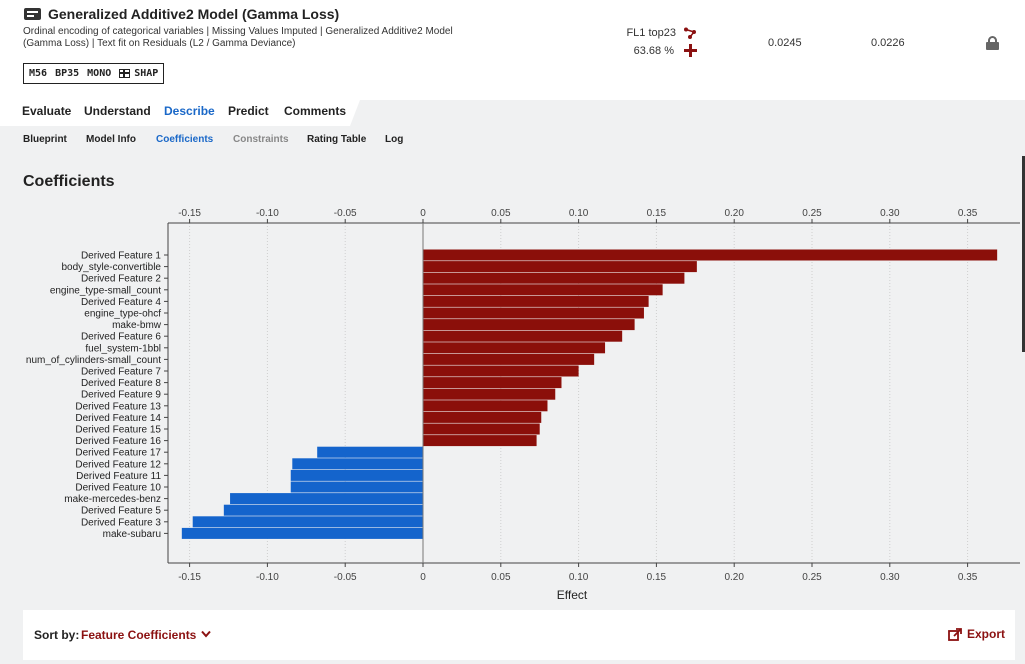  What do you see at coordinates (189, 111) in the screenshot?
I see `tab-describe: Describe` at bounding box center [189, 111].